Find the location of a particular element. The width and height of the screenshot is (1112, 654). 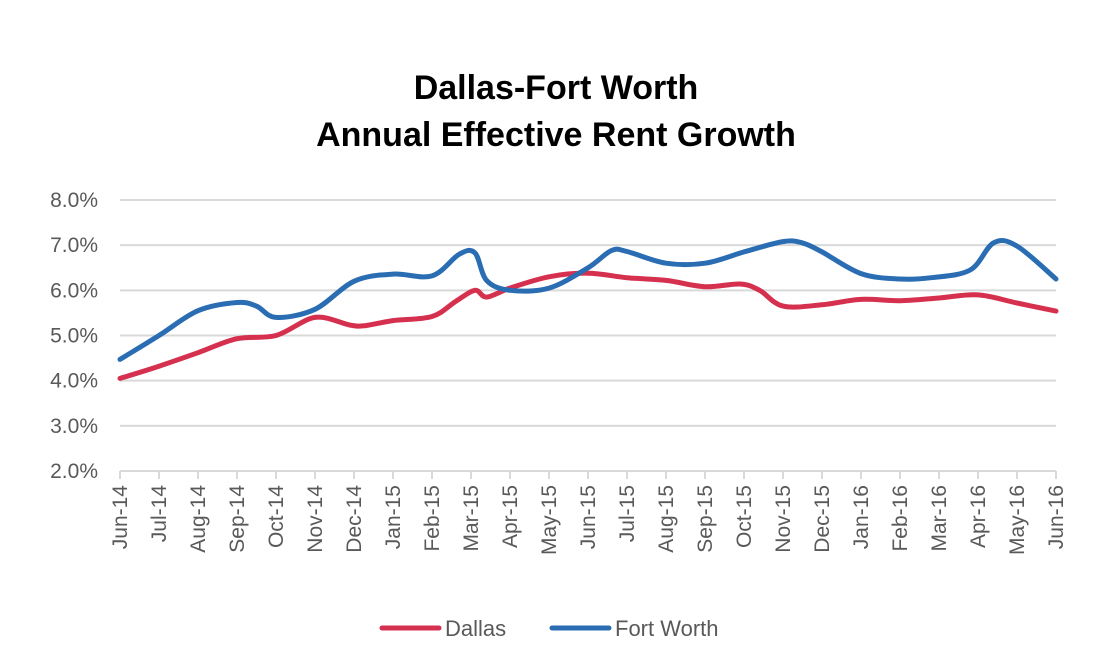

legend: Dallas Fort Worth is located at coordinates (549, 628).